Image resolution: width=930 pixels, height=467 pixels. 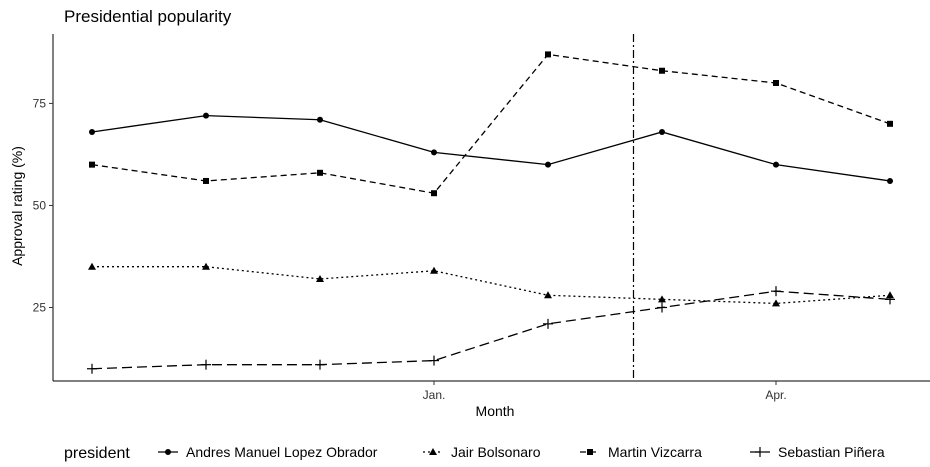 I want to click on legend-label-martin-vizcarra: Martin Vizcarra, so click(x=655, y=452).